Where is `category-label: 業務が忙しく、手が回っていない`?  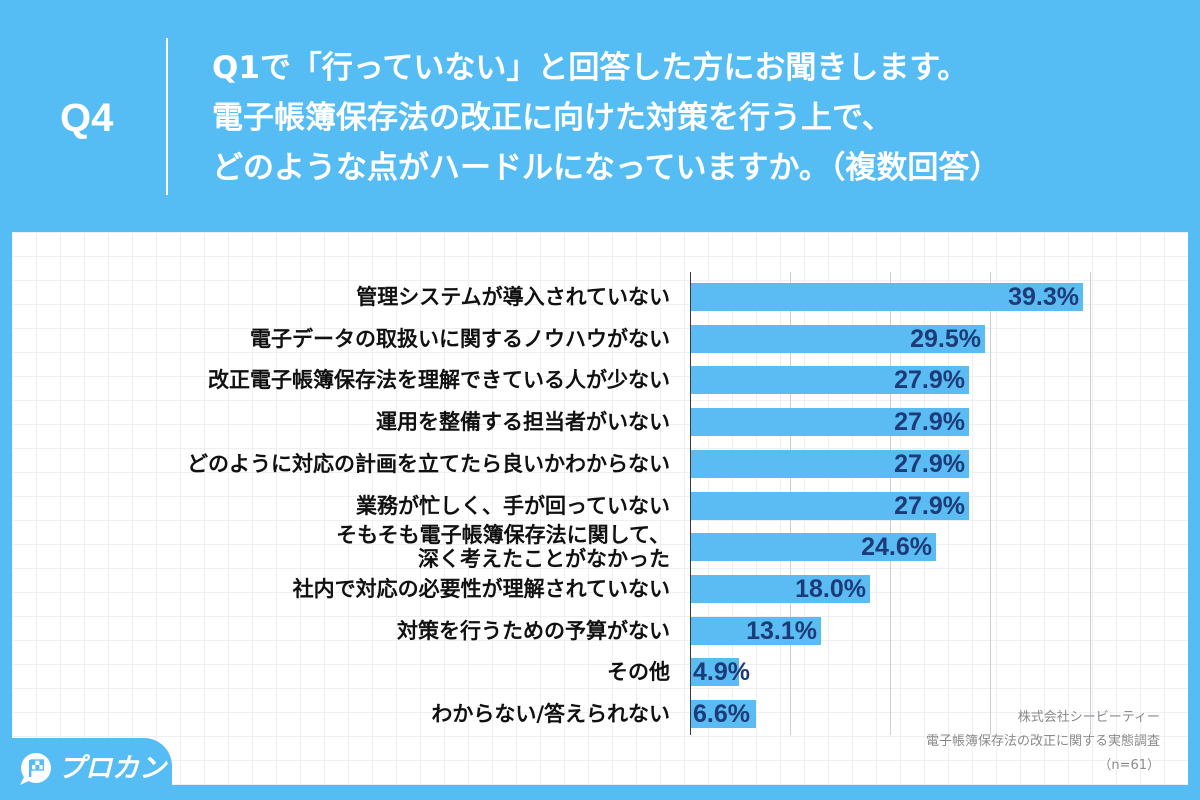 category-label: 業務が忙しく、手が回っていない is located at coordinates (513, 505).